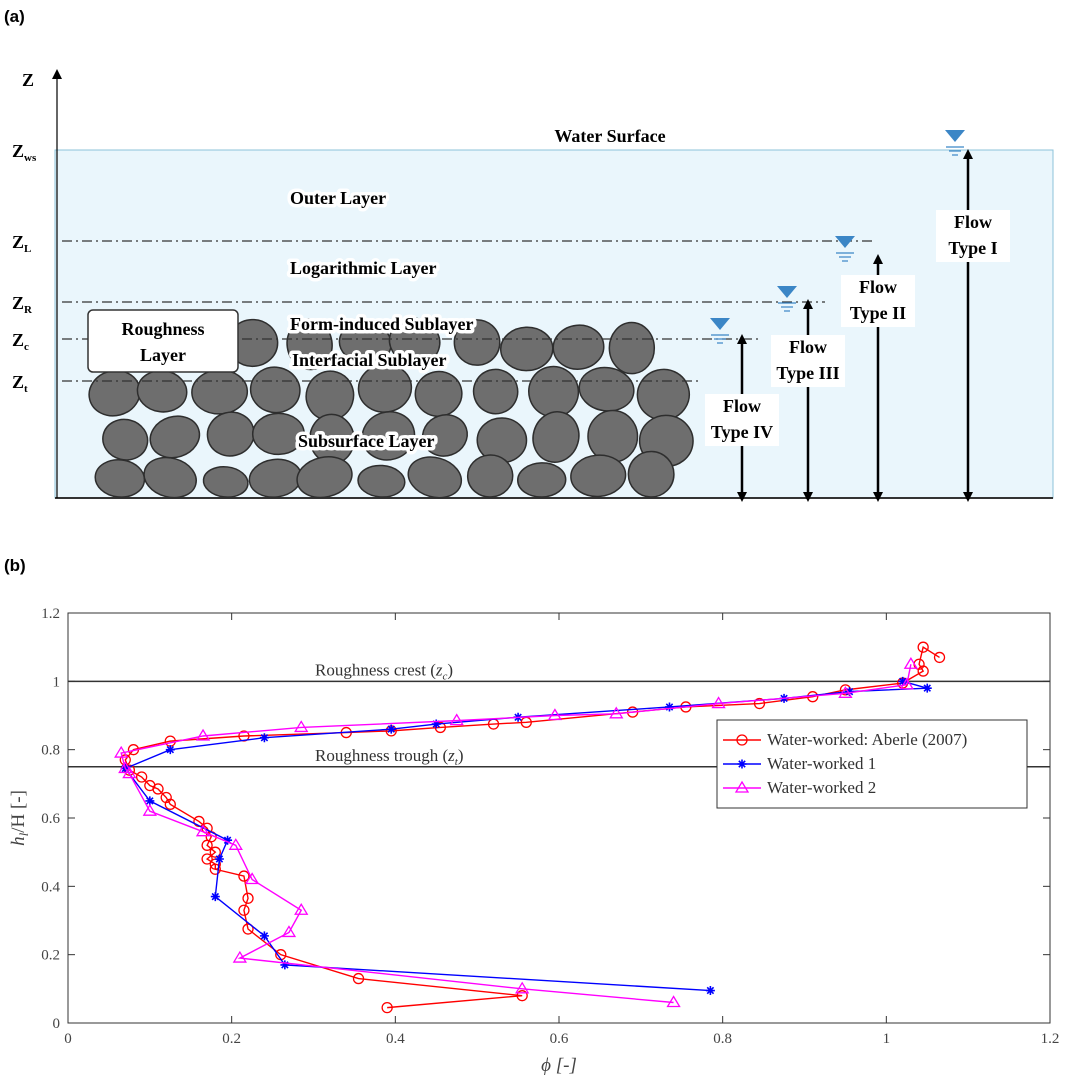  What do you see at coordinates (363, 268) in the screenshot?
I see `layer-label: Logarithmic Layer` at bounding box center [363, 268].